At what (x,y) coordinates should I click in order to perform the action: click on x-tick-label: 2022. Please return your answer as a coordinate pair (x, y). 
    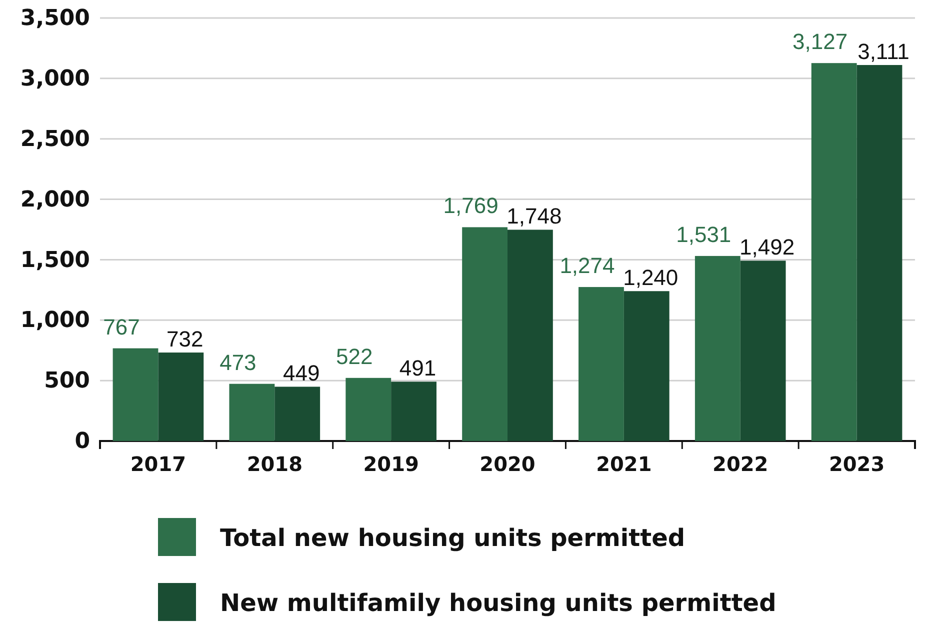
    Looking at the image, I should click on (740, 464).